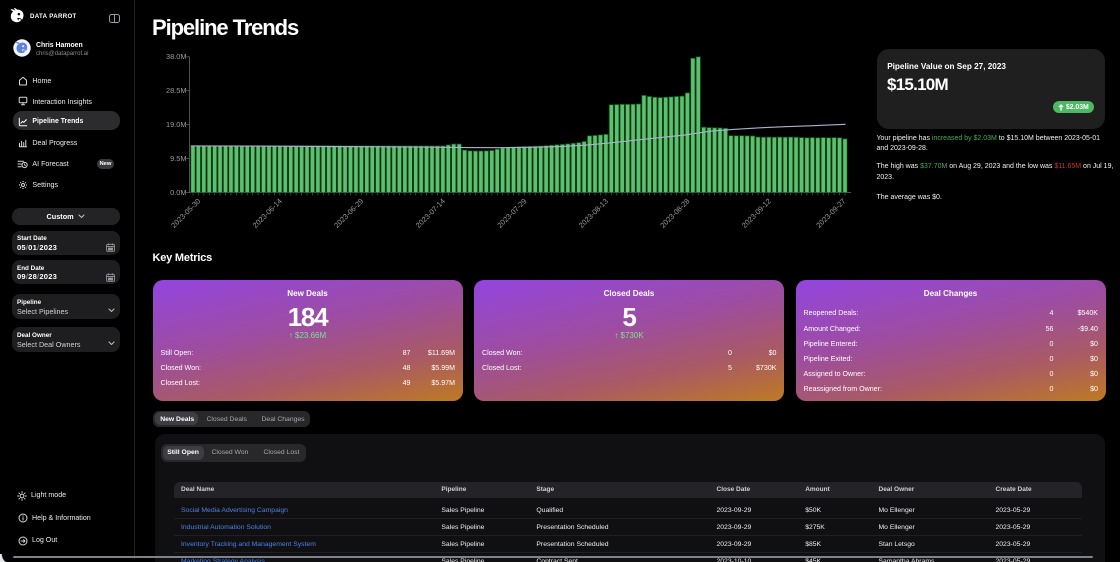 This screenshot has height=562, width=1120. Describe the element at coordinates (511, 213) in the screenshot. I see `svg-text: 2023-07-29` at that location.